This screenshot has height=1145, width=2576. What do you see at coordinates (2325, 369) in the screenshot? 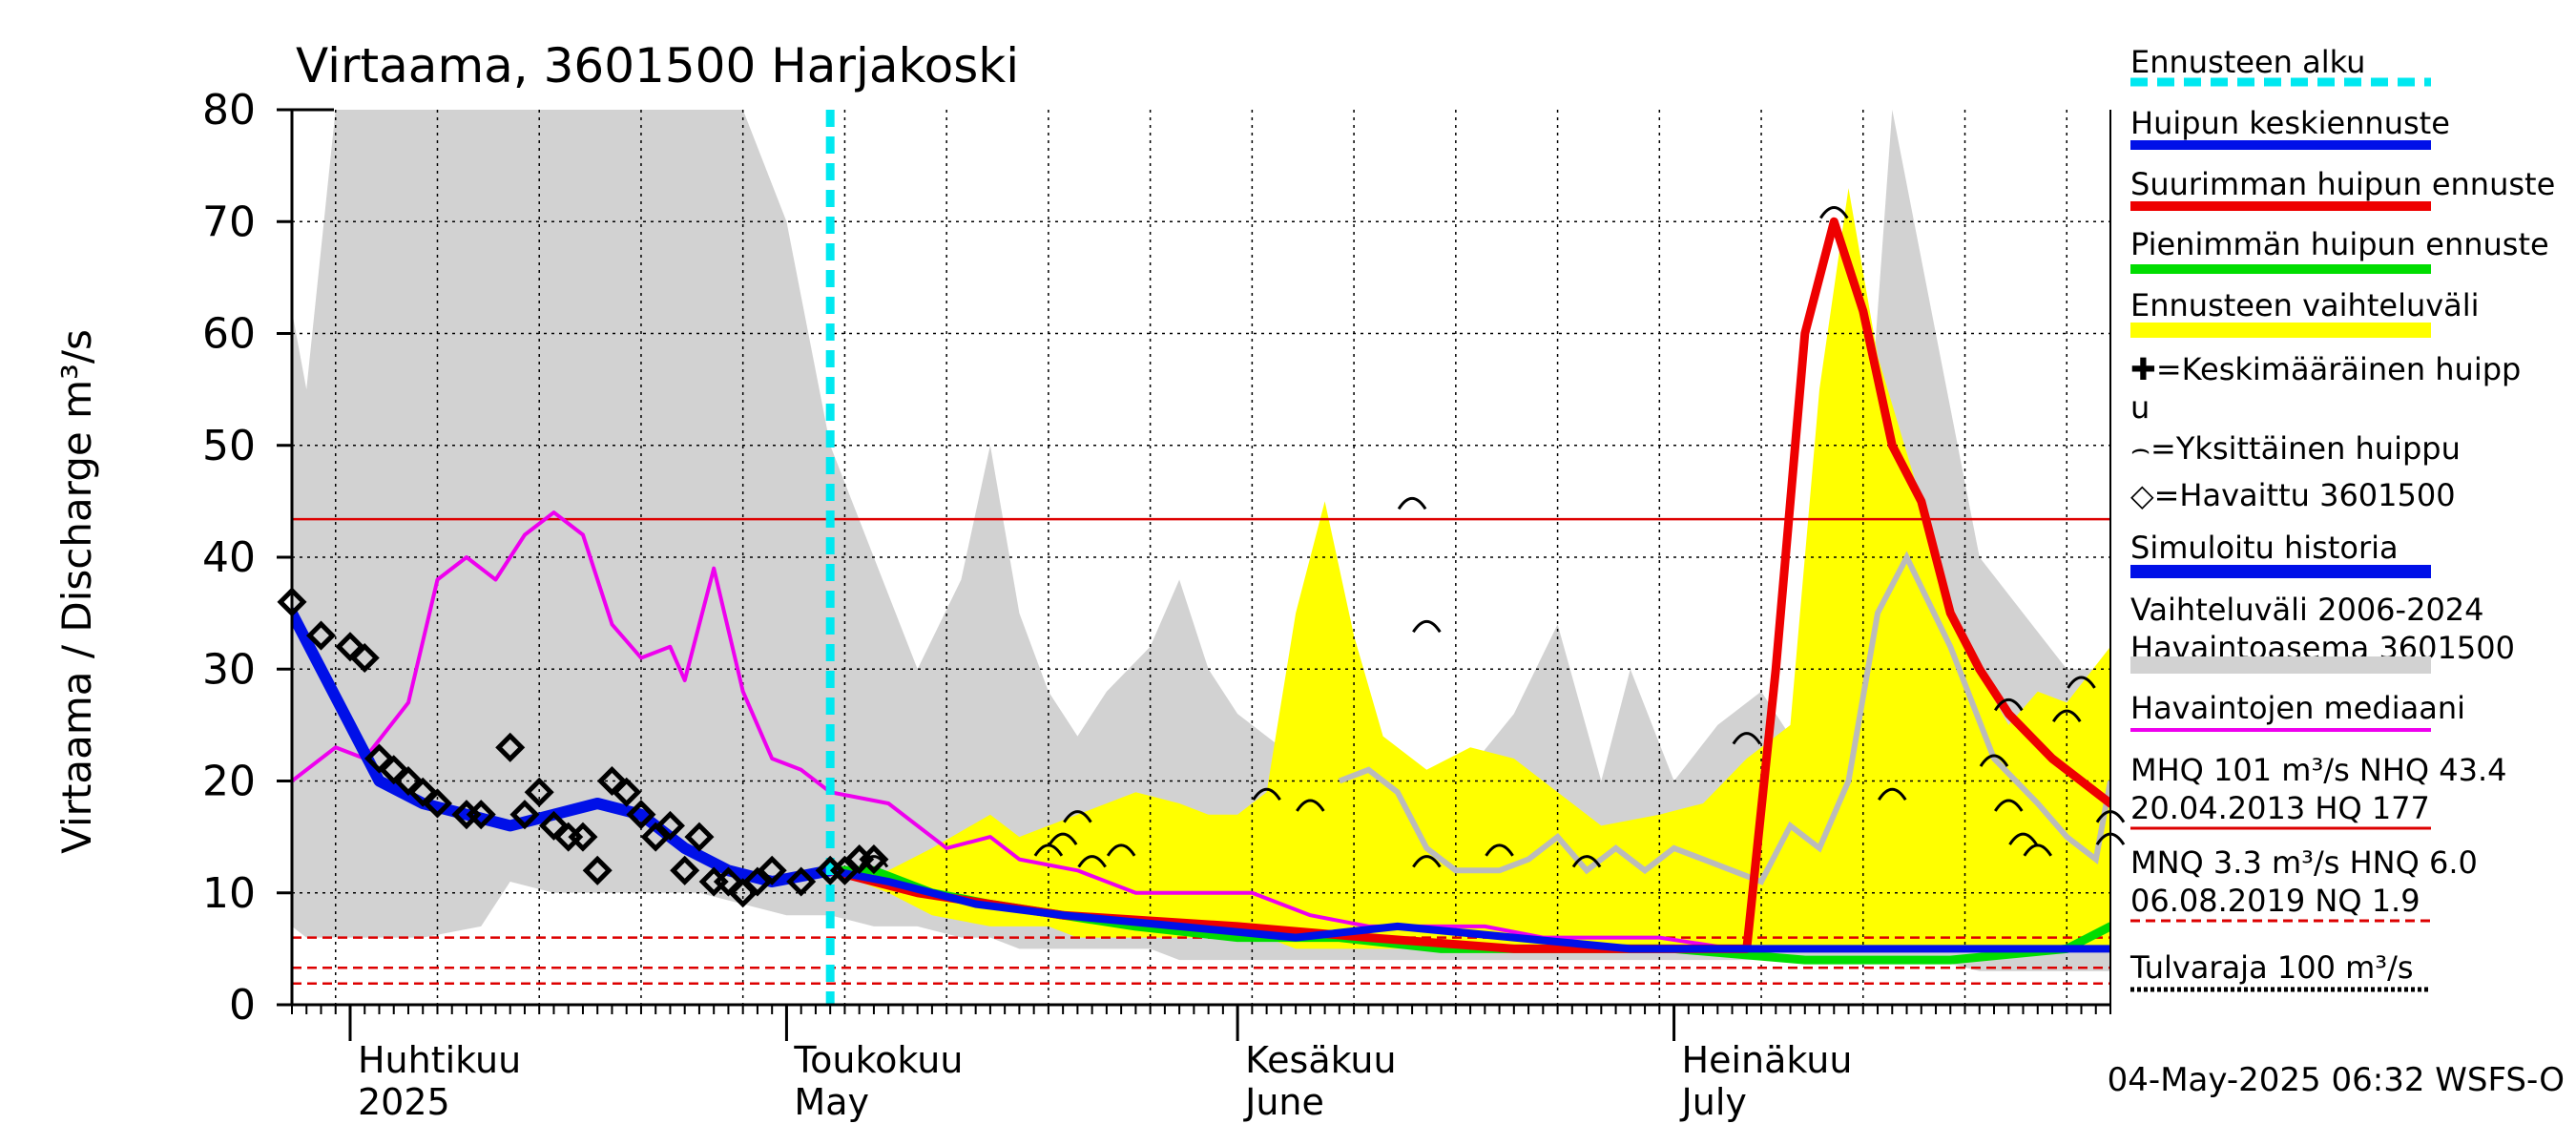
I see `legend-label: ✚=Keskimääräinen huipp` at bounding box center [2325, 369].